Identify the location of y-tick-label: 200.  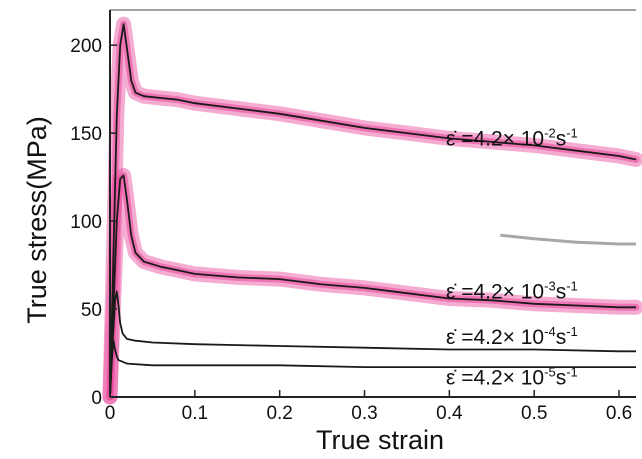
(86, 46).